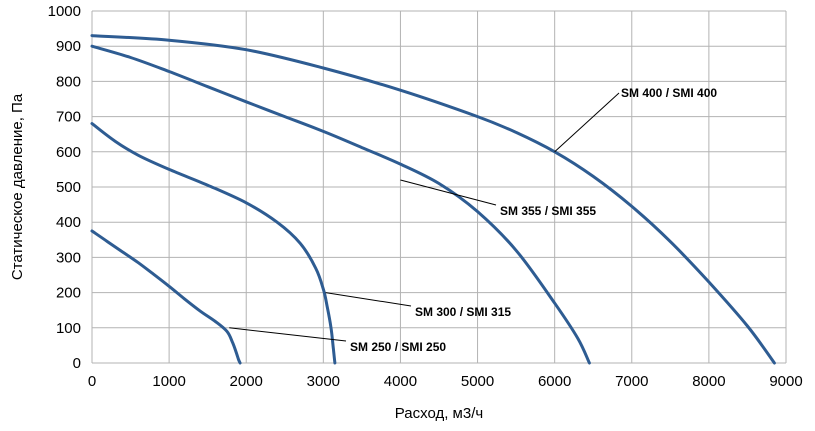 The image size is (815, 431). What do you see at coordinates (68, 328) in the screenshot?
I see `y-tick-label: 100` at bounding box center [68, 328].